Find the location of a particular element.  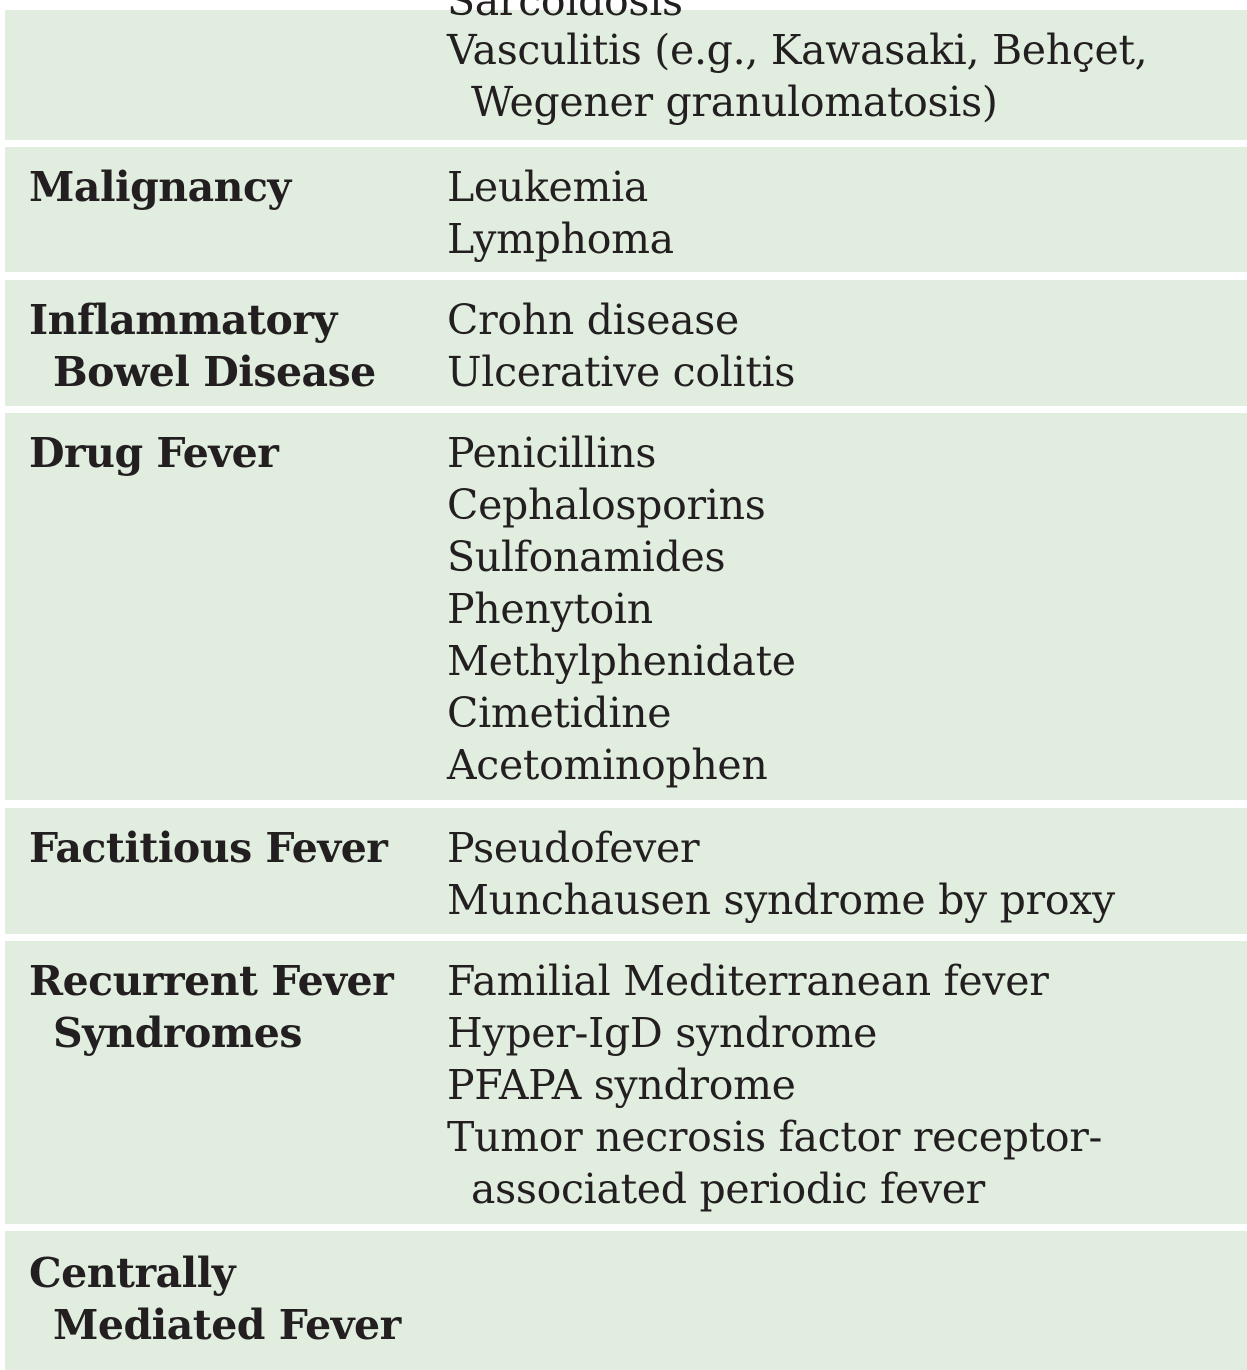

category-label: Malignancy is located at coordinates (160, 187).